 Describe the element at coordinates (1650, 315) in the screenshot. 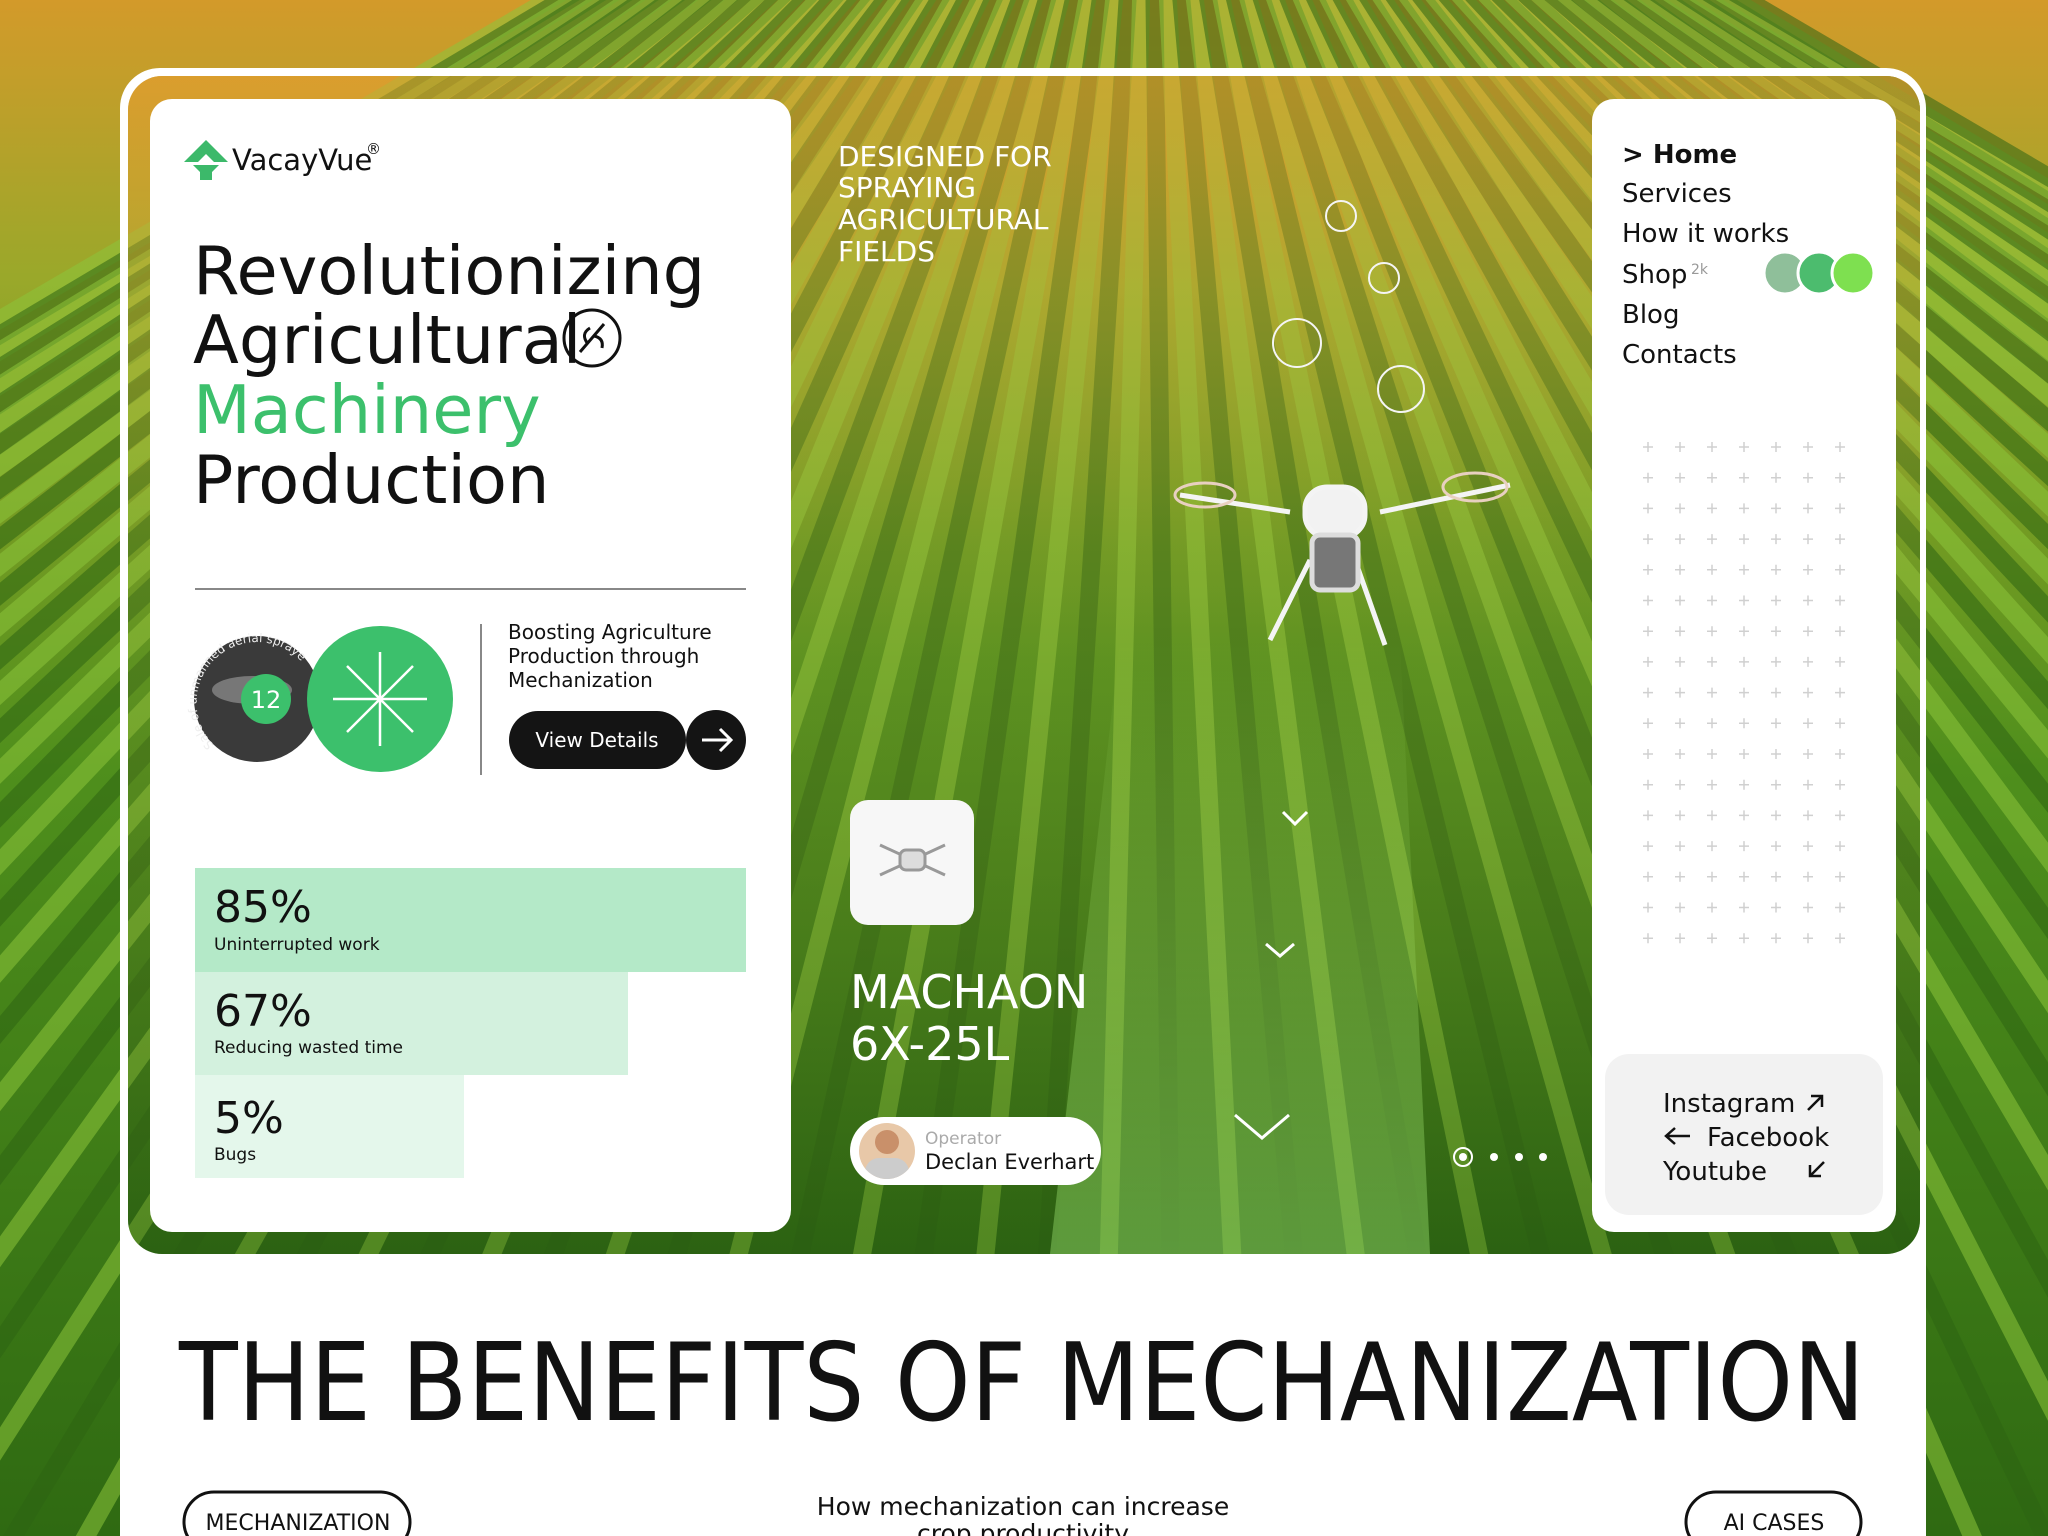

I see `nav-link: Blog` at that location.